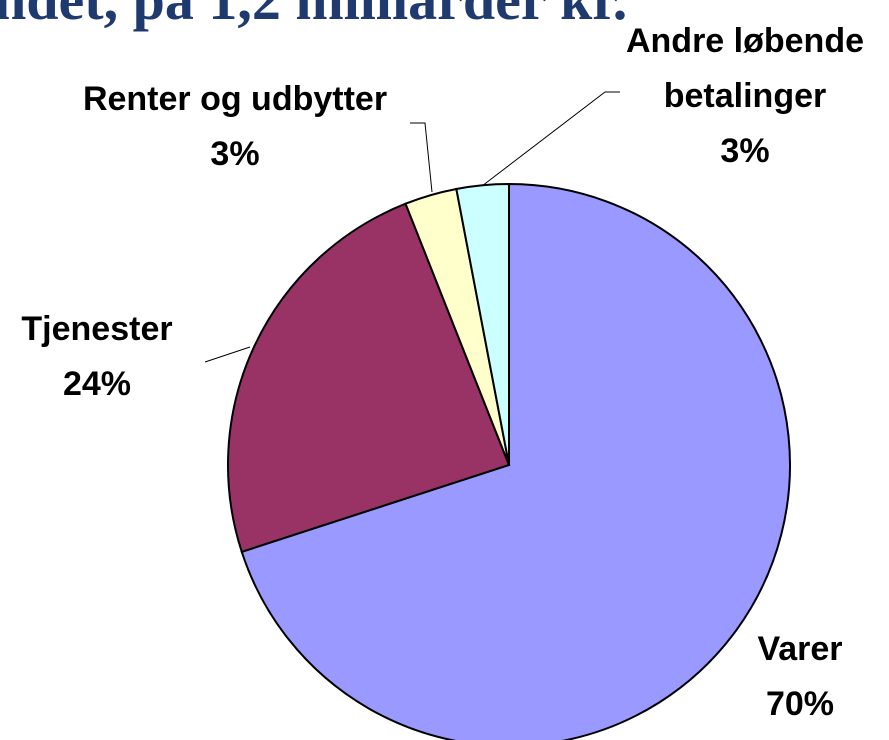 The width and height of the screenshot is (889, 740). I want to click on category-label: Varer, so click(800, 649).